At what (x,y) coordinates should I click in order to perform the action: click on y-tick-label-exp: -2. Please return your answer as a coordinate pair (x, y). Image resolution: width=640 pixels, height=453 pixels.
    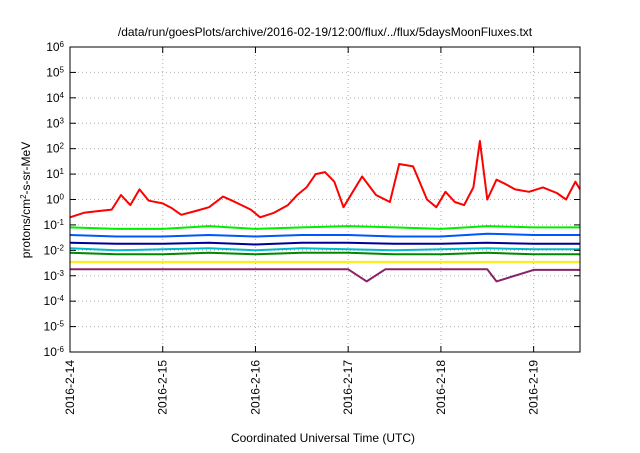
    Looking at the image, I should click on (61, 247).